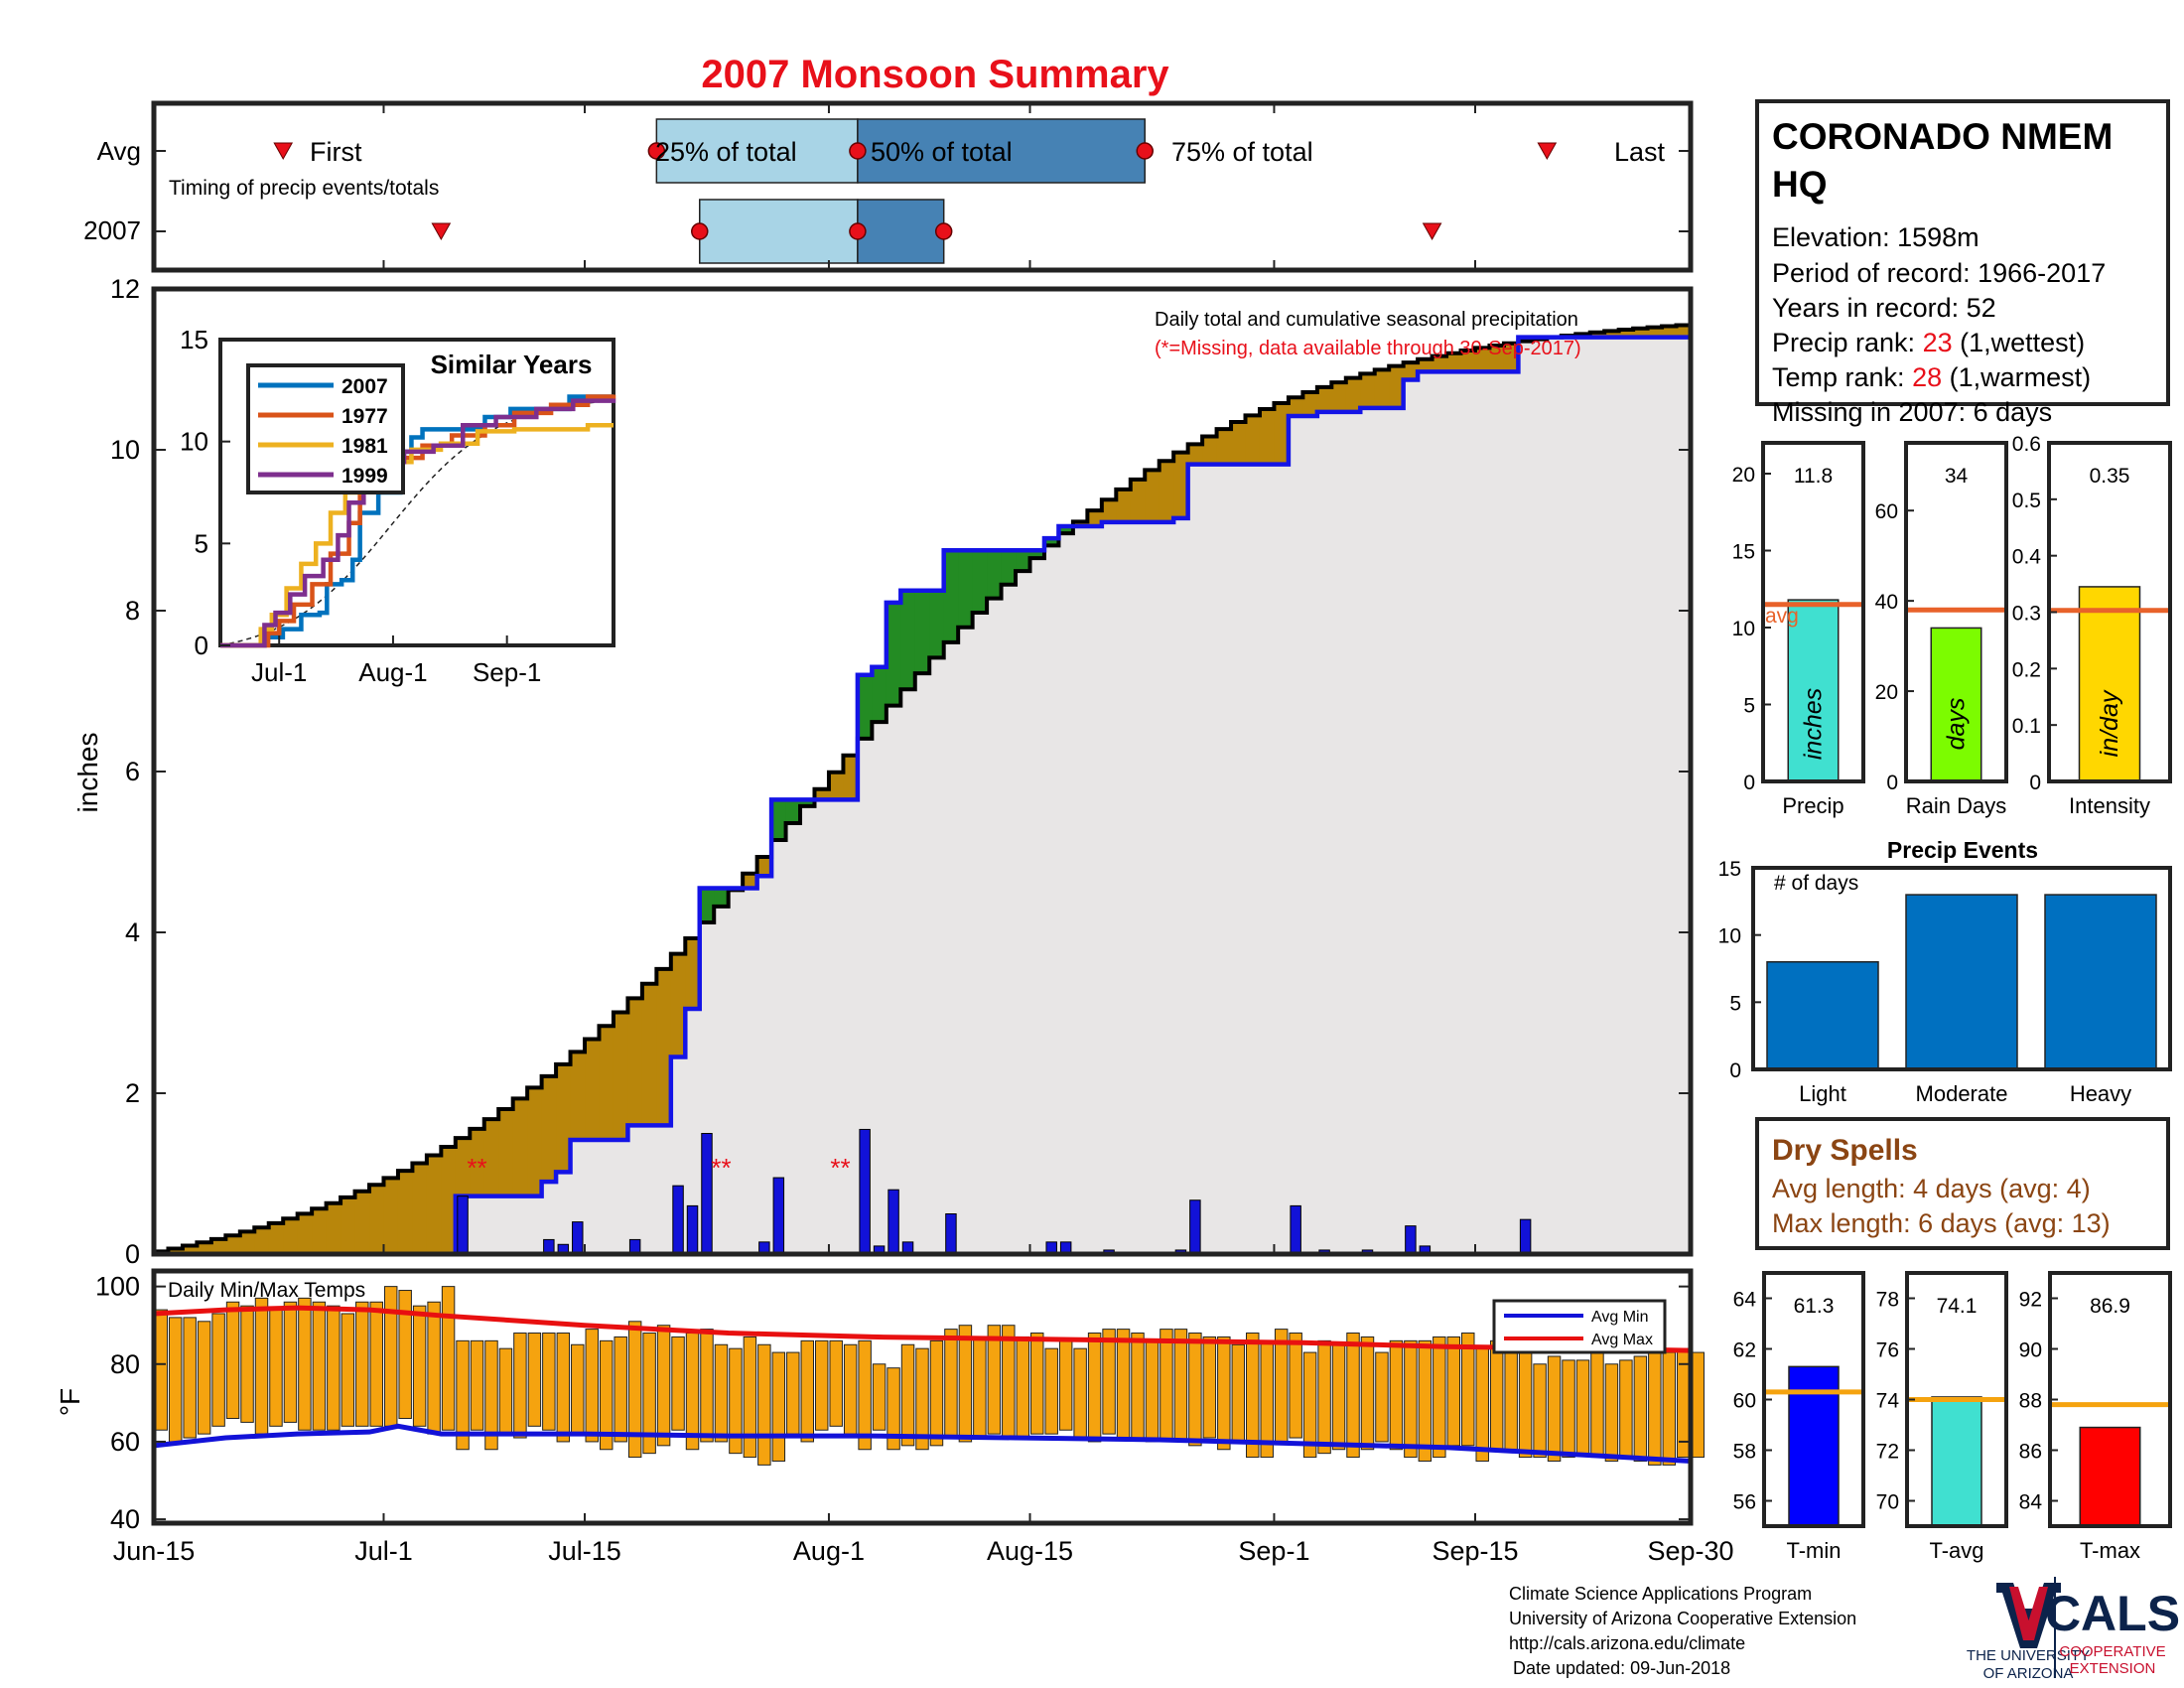 The height and width of the screenshot is (1688, 2184). I want to click on timing-first-label: First, so click(336, 152).